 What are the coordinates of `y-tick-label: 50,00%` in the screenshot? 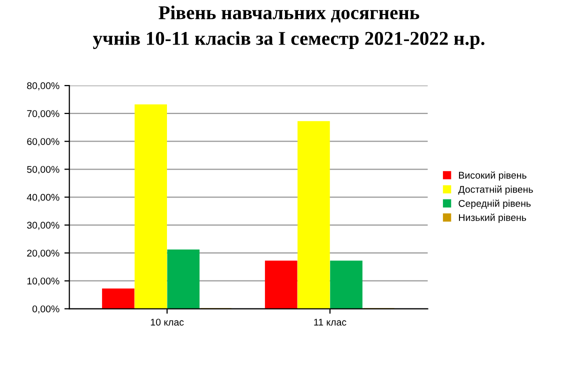 It's located at (43, 170).